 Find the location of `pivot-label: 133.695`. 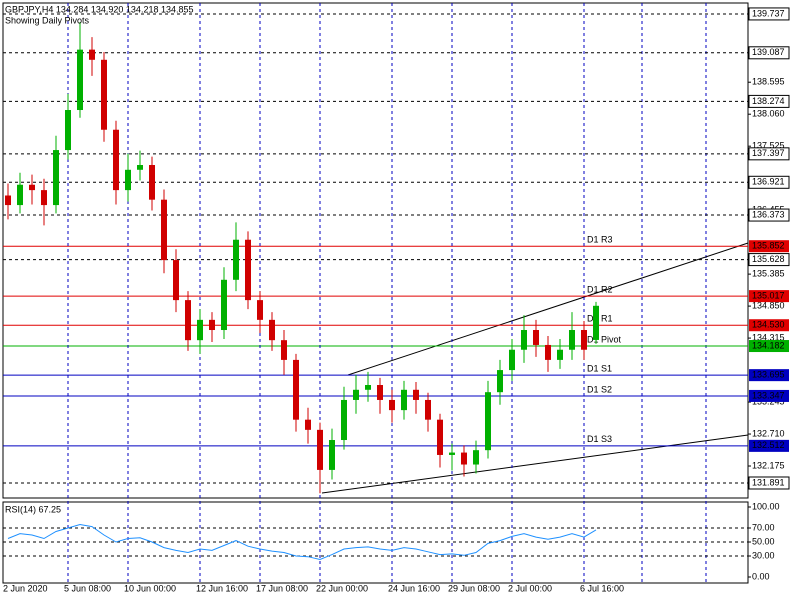

pivot-label: 133.695 is located at coordinates (768, 375).